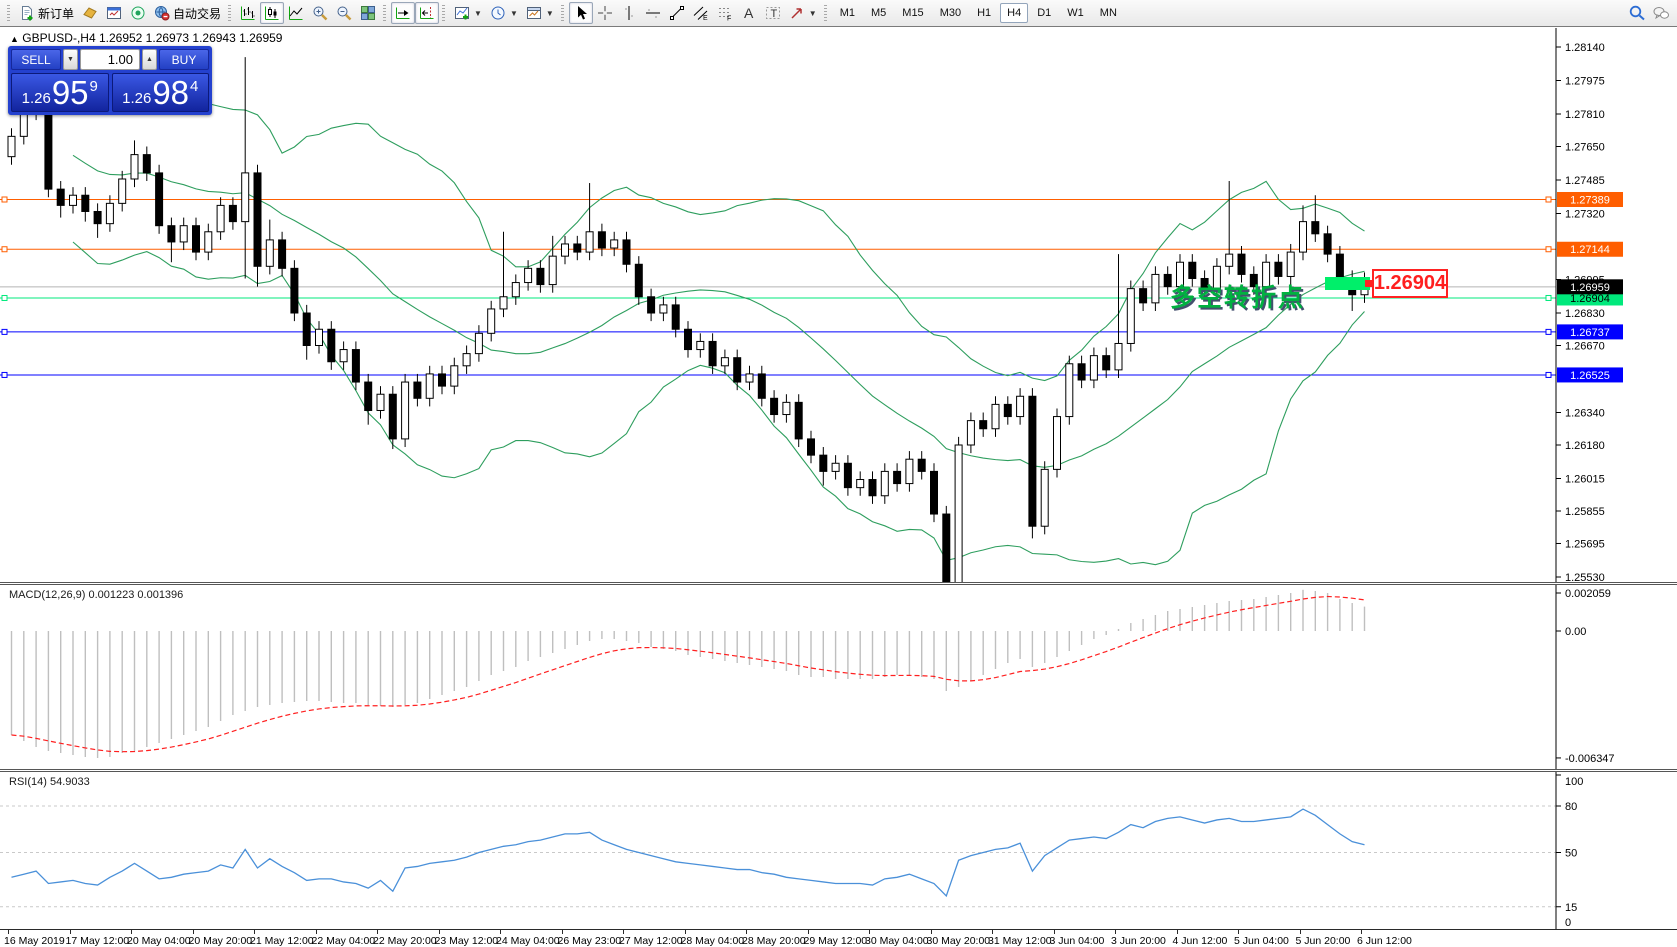 The height and width of the screenshot is (947, 1677). Describe the element at coordinates (1585, 181) in the screenshot. I see `svg-text: 1.27485` at that location.